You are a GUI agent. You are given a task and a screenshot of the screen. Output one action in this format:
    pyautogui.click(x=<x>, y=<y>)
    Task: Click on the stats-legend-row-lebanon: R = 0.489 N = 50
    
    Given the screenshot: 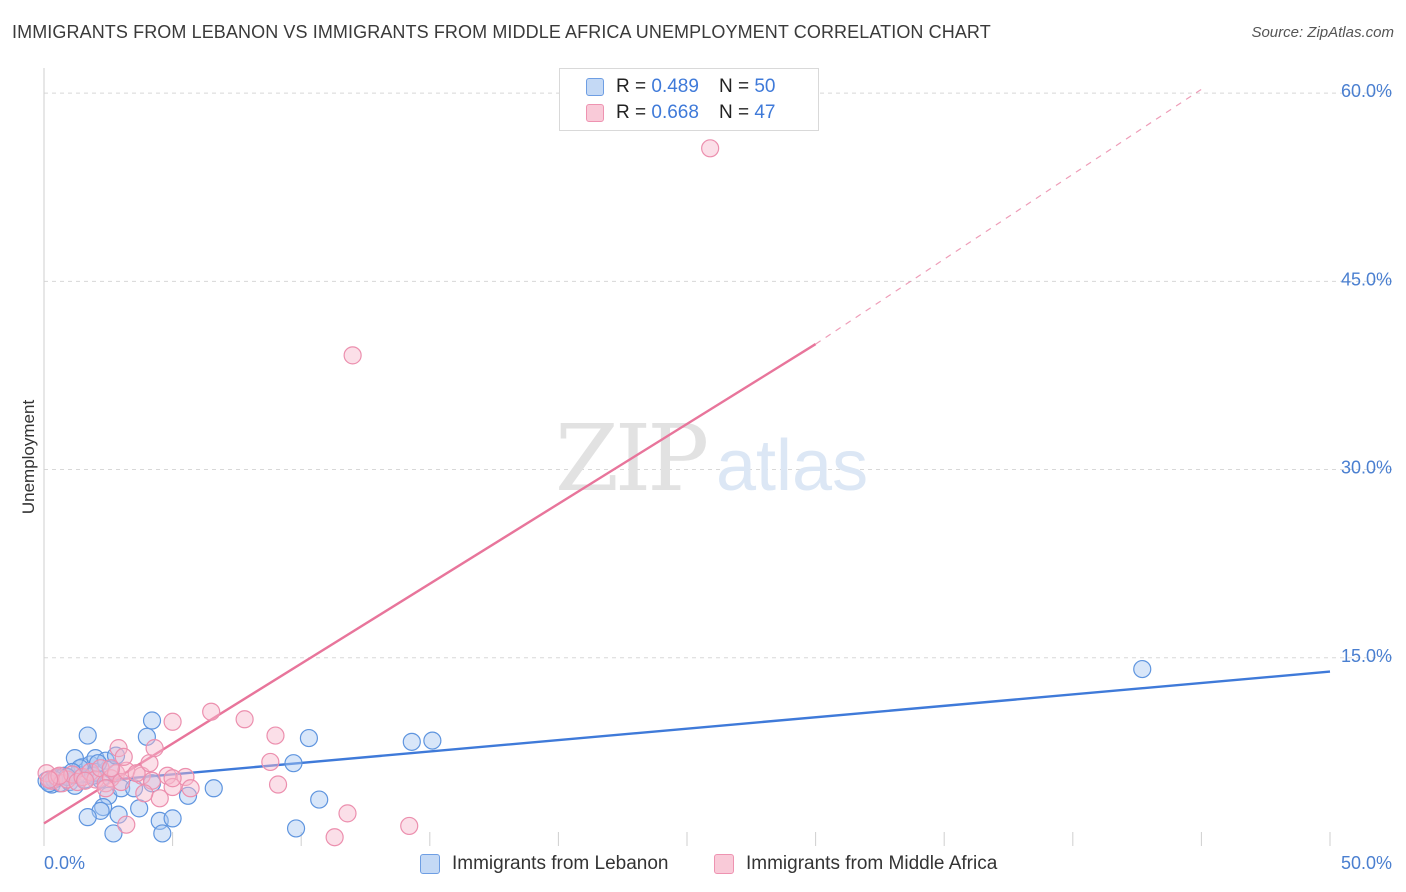 What is the action you would take?
    pyautogui.click(x=680, y=87)
    